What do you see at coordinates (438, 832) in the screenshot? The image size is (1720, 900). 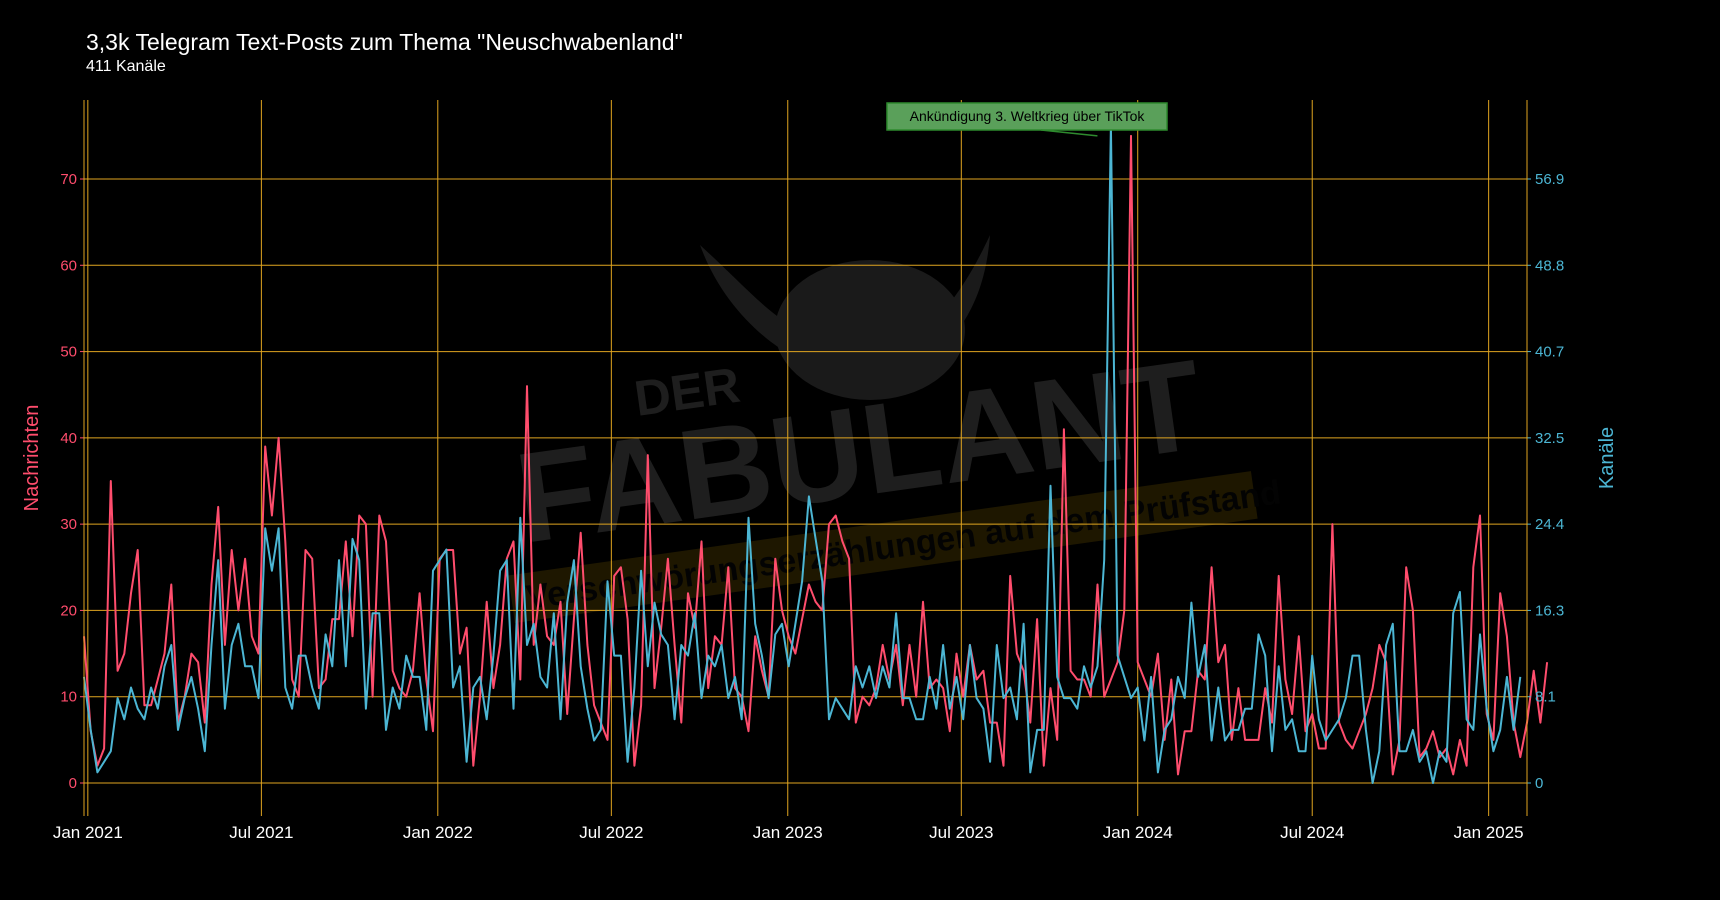 I see `x-tick-label: Jan 2022` at bounding box center [438, 832].